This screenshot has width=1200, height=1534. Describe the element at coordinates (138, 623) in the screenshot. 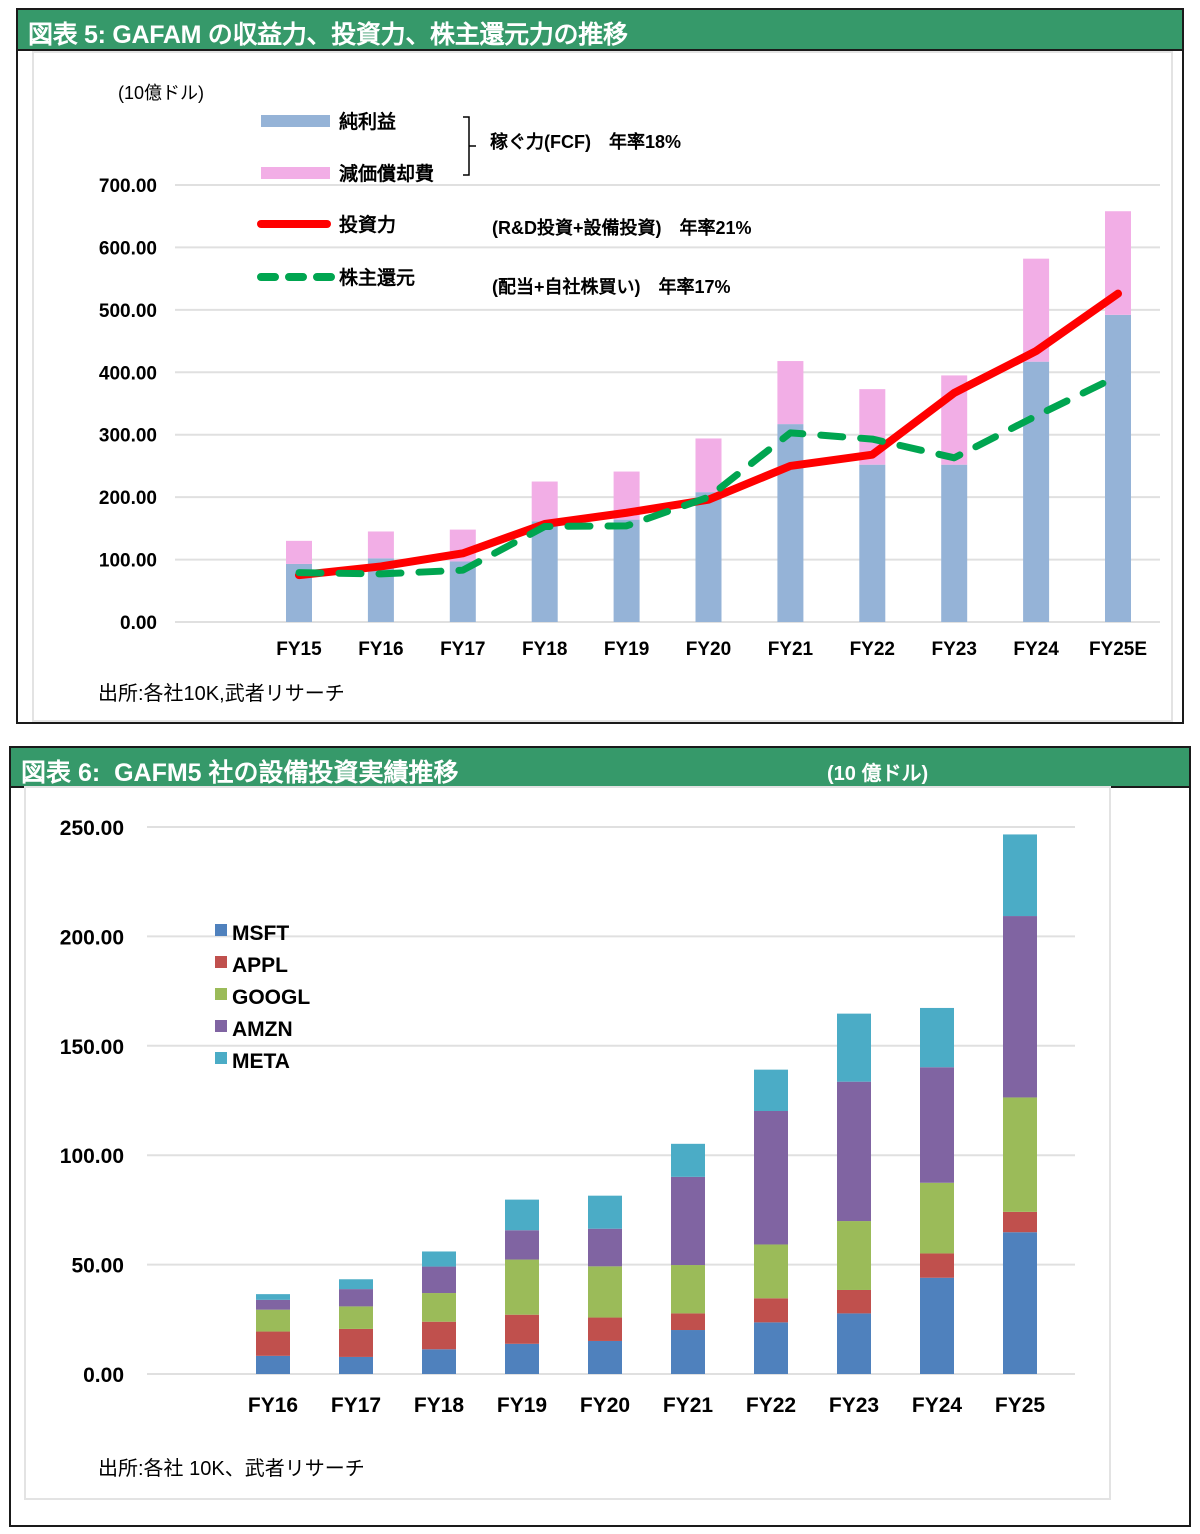

I see `y-tick-label: 0.00` at that location.